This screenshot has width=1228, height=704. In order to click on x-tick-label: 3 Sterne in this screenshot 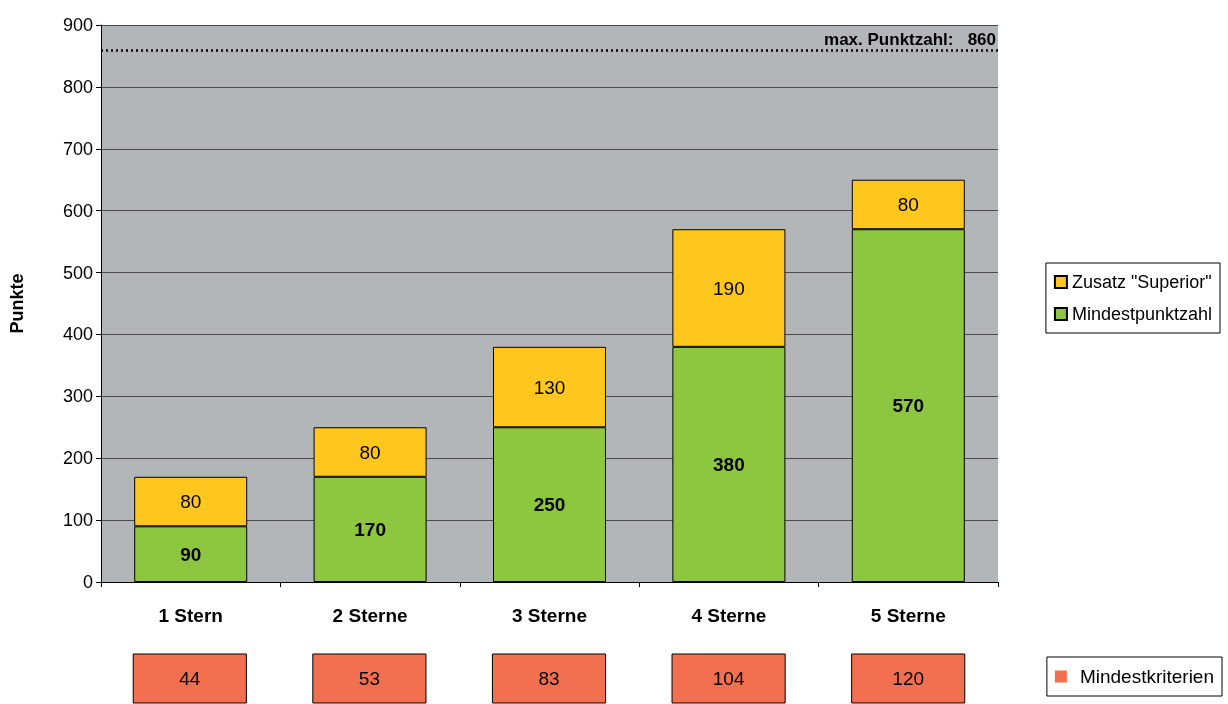, I will do `click(549, 615)`.